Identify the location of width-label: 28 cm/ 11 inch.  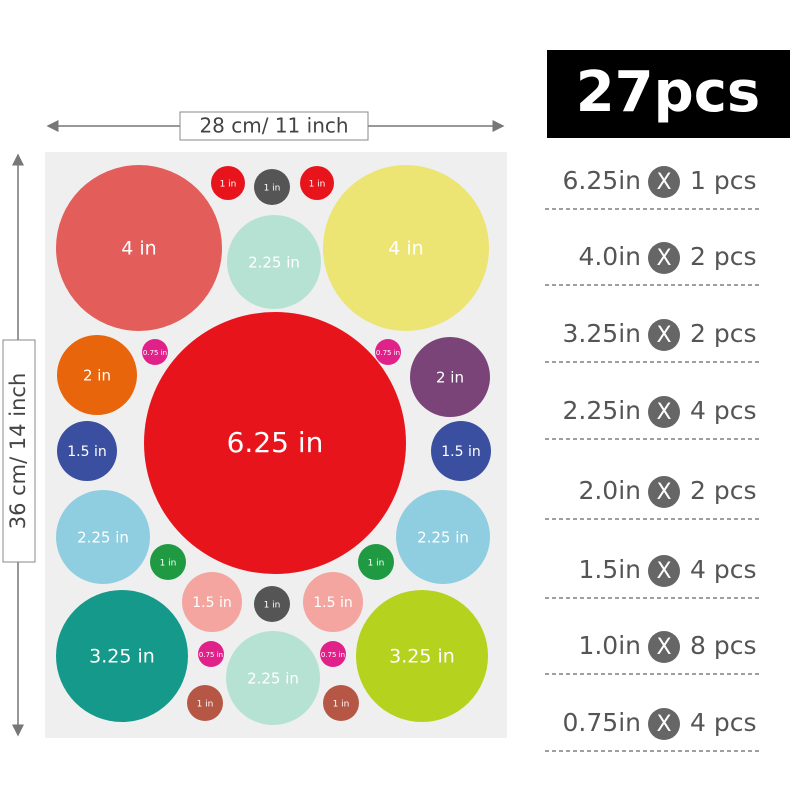
(273, 126).